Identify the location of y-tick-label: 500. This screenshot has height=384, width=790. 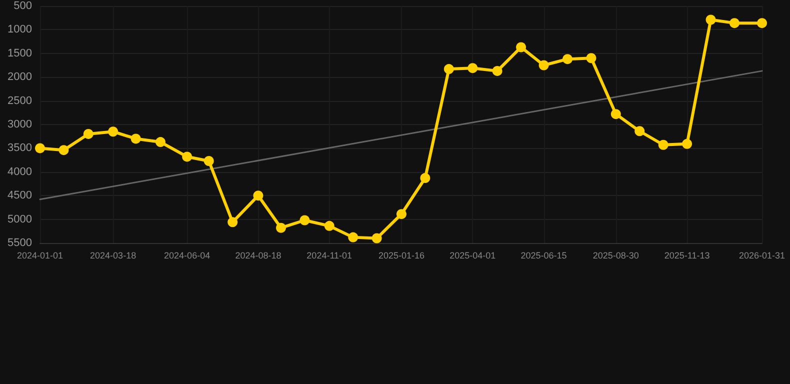
(23, 6).